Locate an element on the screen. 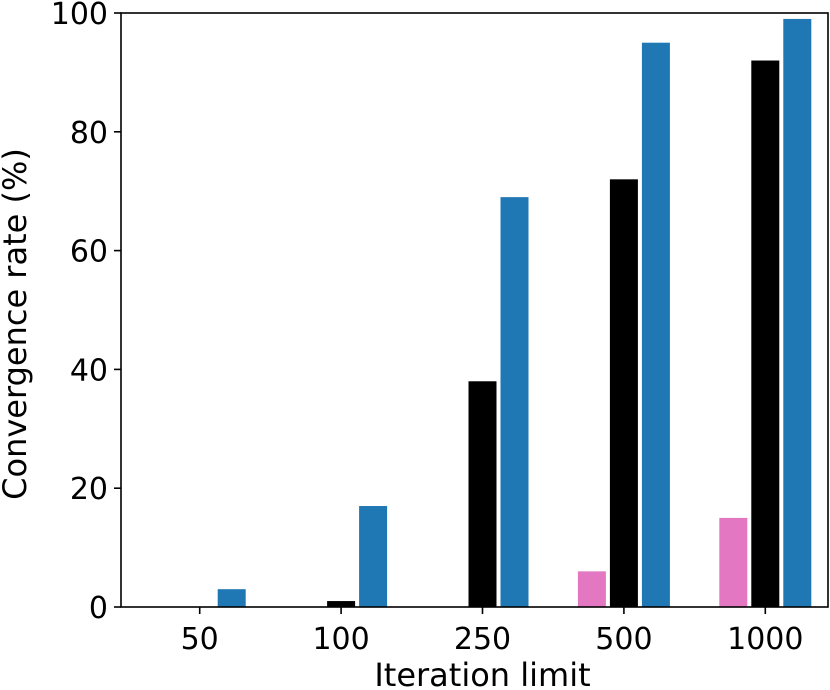 This screenshot has height=690, width=830. x-tick-label: 250 is located at coordinates (482, 639).